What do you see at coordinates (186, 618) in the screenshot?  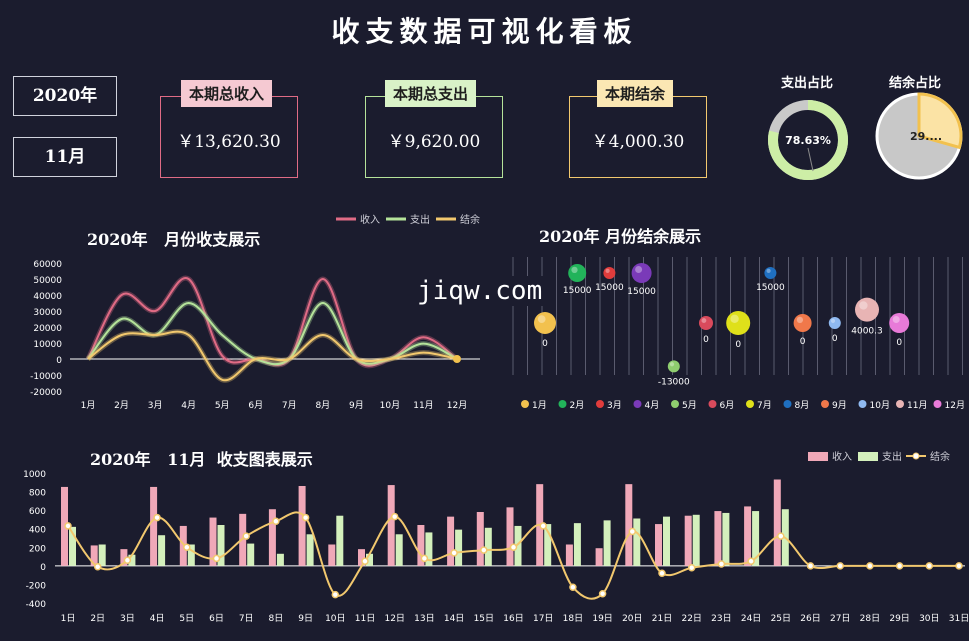 I see `bar-xtick-4: 5日` at bounding box center [186, 618].